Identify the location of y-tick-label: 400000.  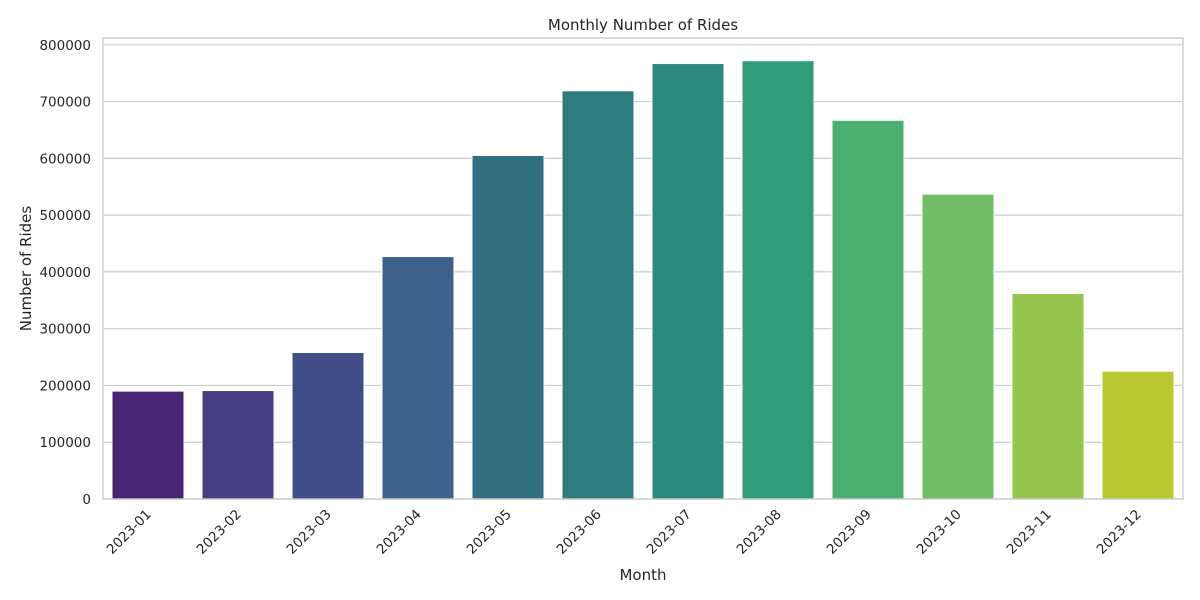
(65, 273).